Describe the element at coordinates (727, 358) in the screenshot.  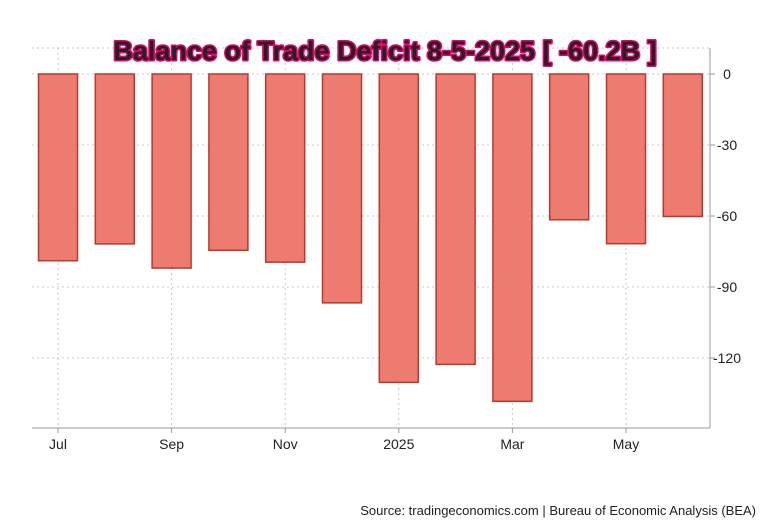
I see `y-tick-label: -120` at that location.